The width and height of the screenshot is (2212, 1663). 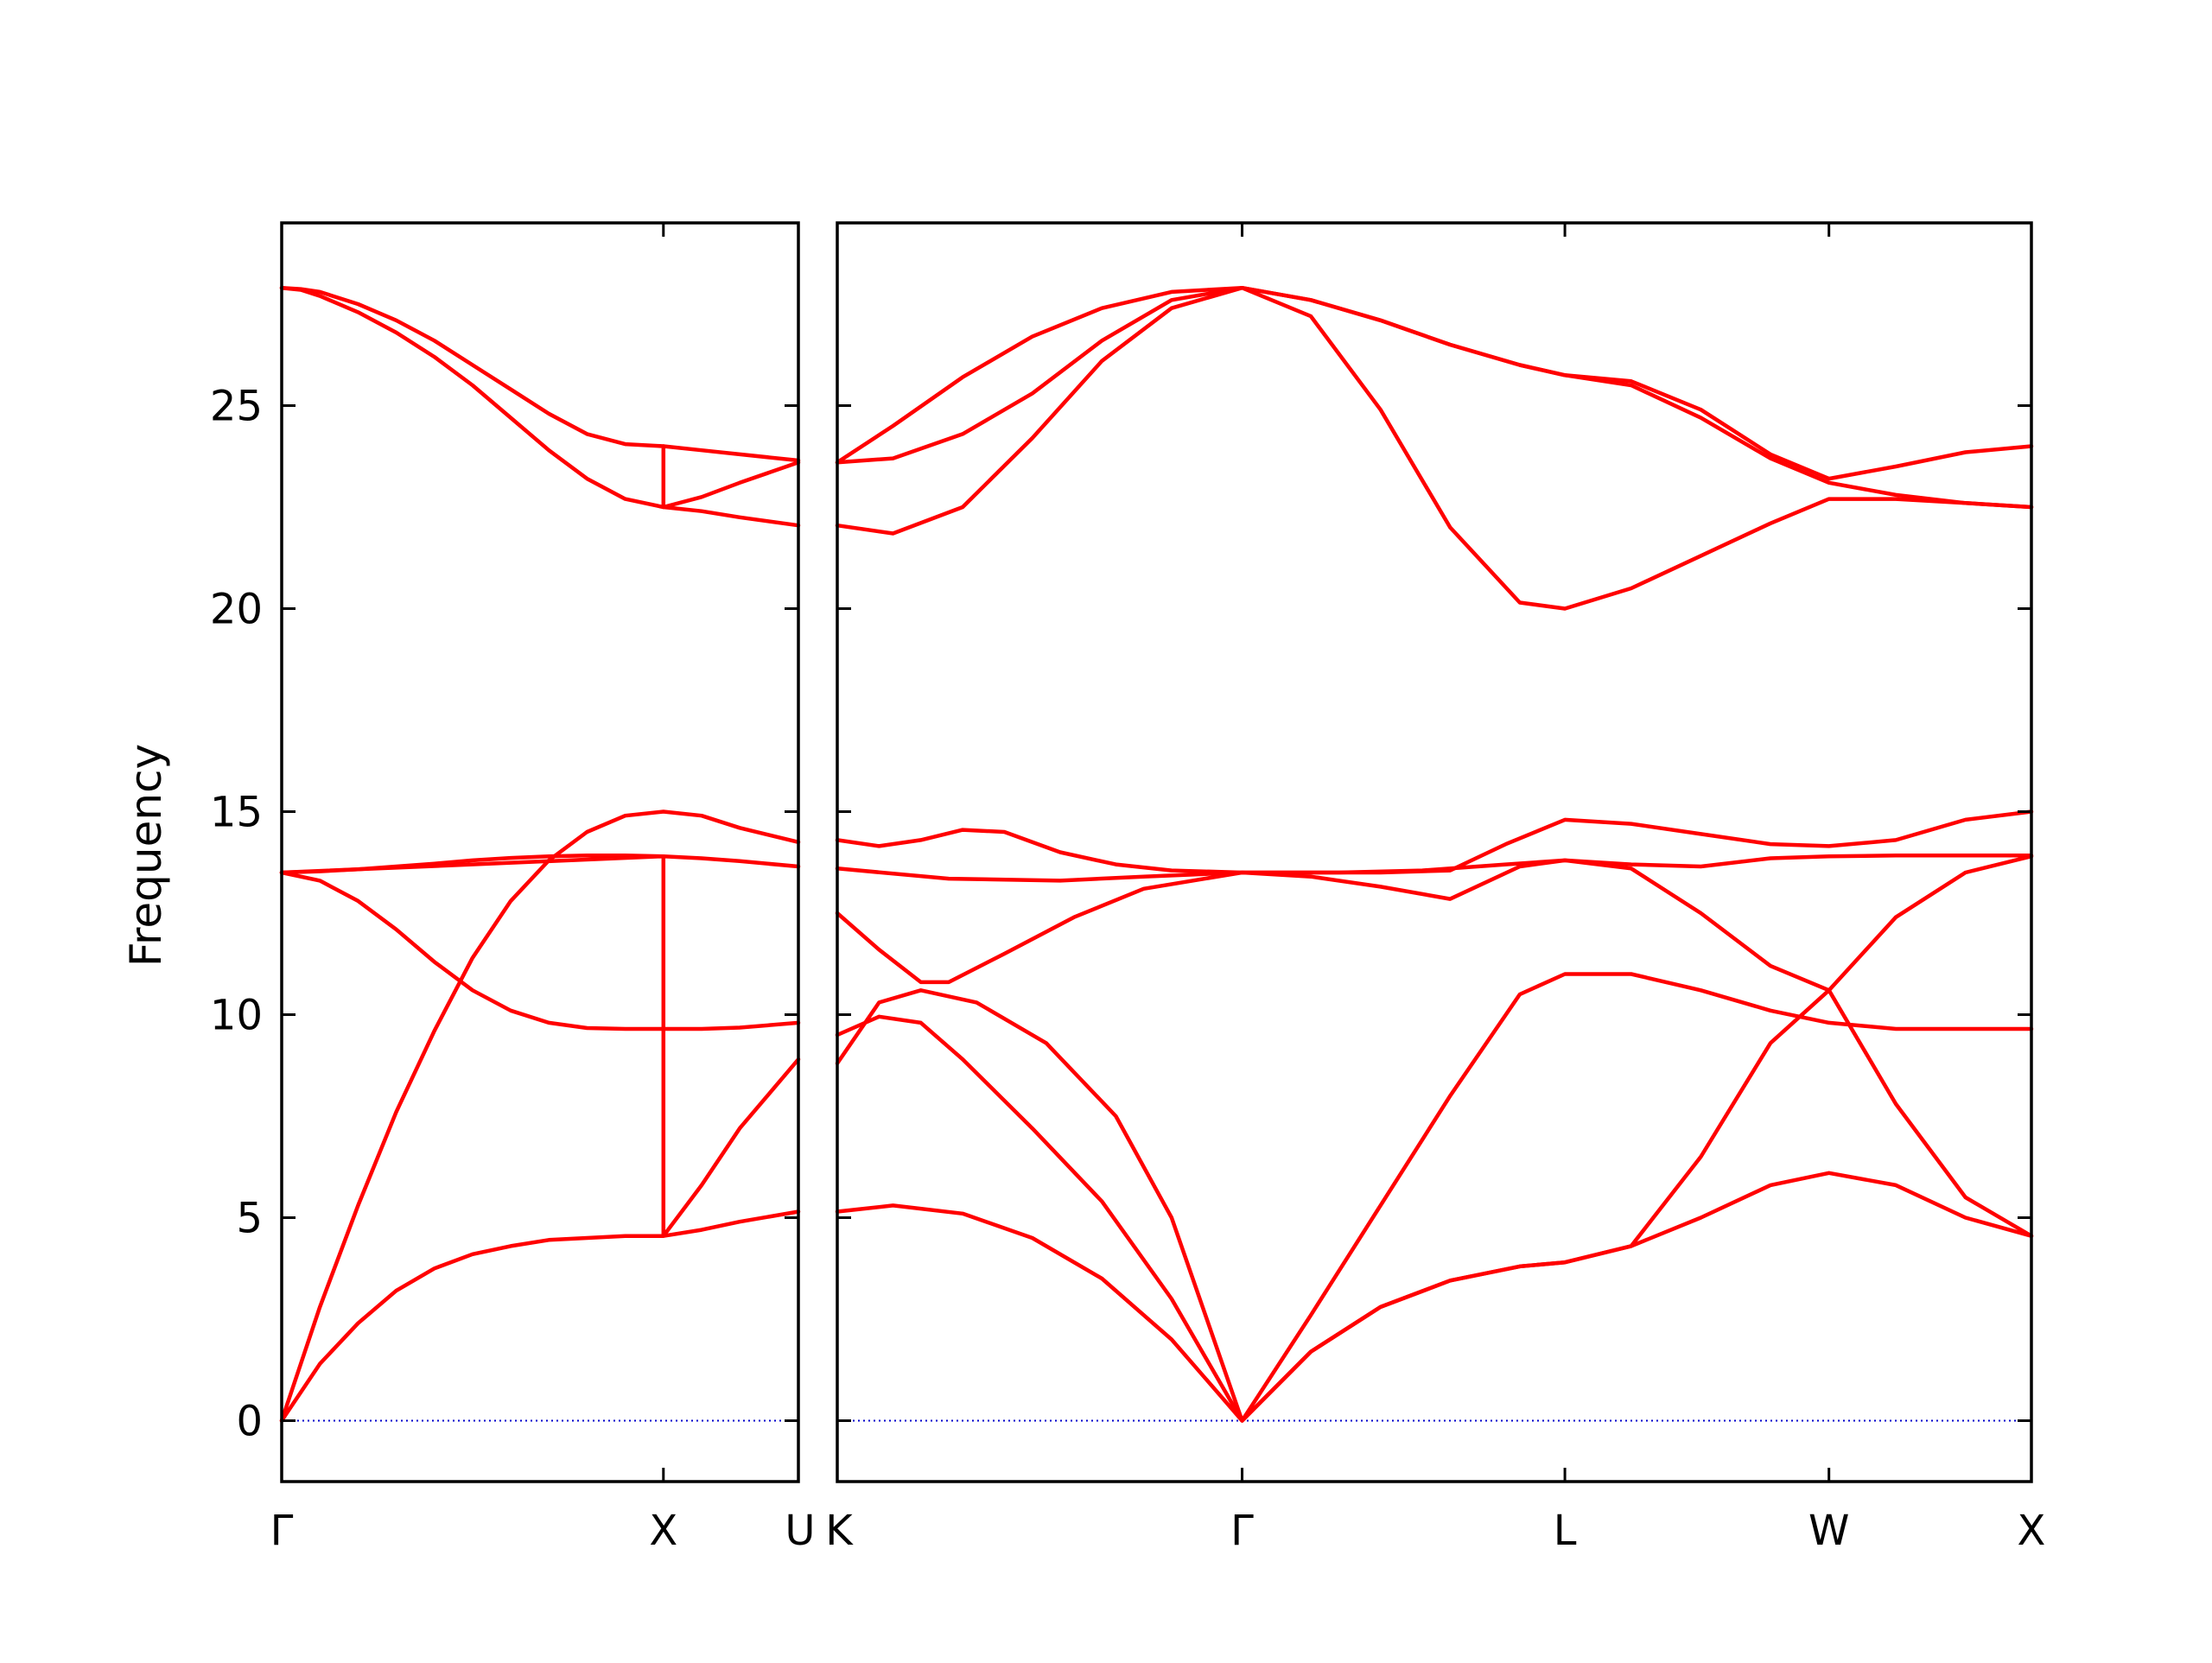 What do you see at coordinates (249, 1219) in the screenshot?
I see `ytick-label-1: 5` at bounding box center [249, 1219].